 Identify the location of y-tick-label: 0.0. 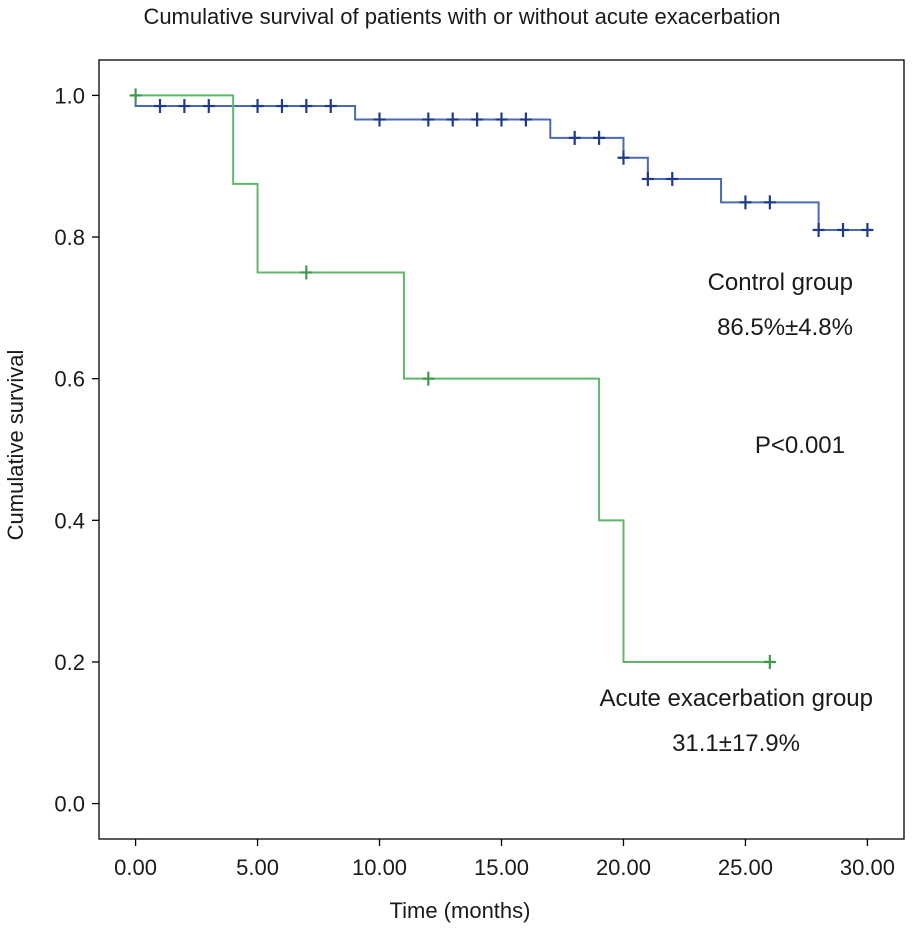
(69, 804).